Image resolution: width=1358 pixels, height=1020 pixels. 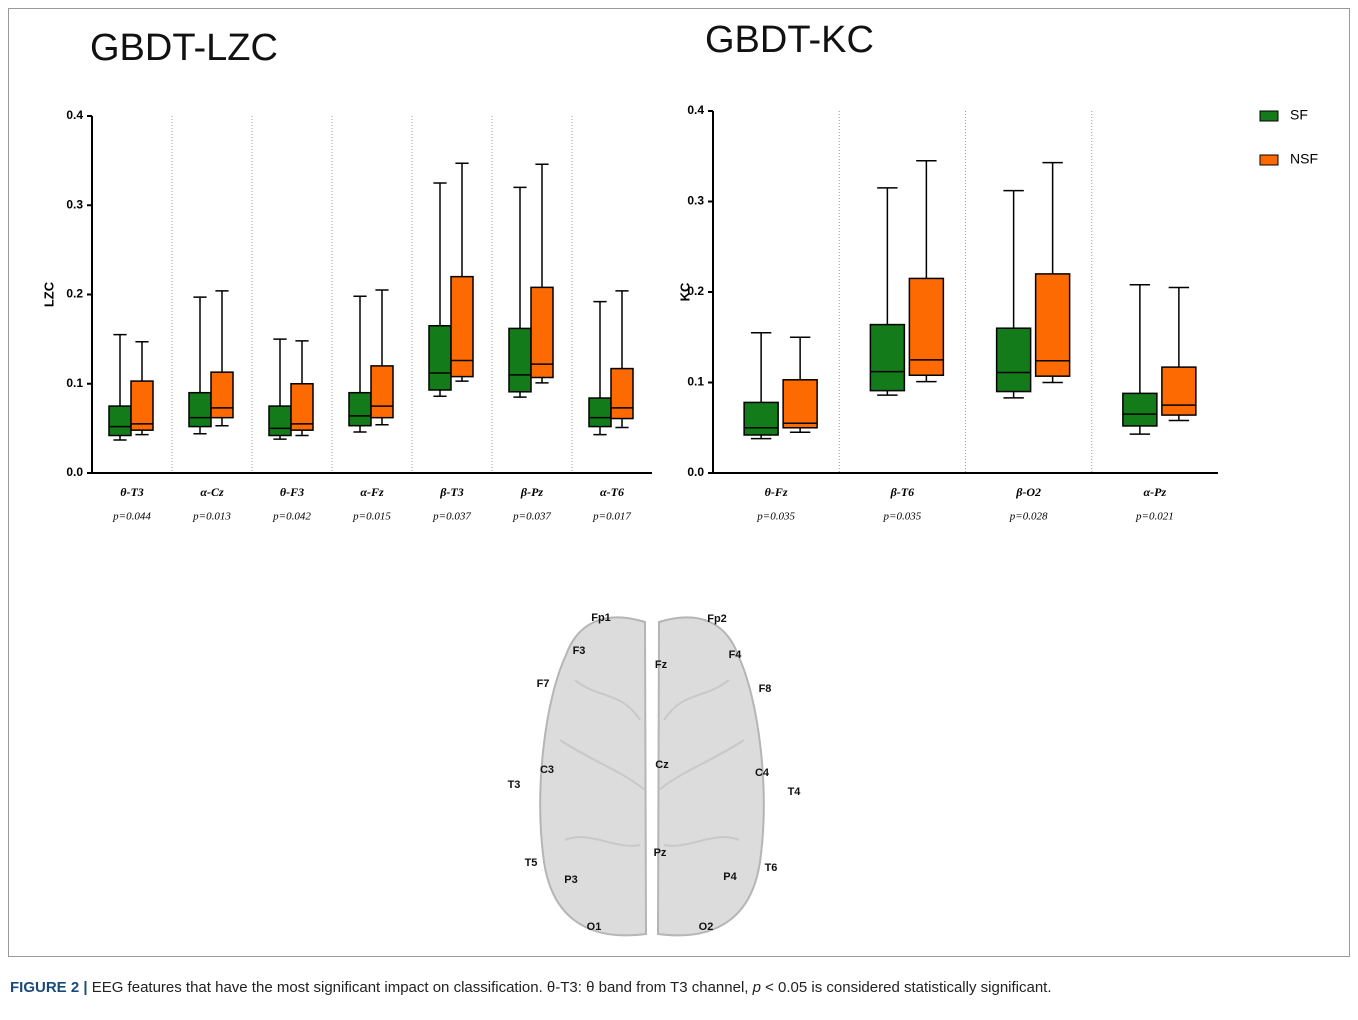 What do you see at coordinates (730, 877) in the screenshot?
I see `electrode-label: P4` at bounding box center [730, 877].